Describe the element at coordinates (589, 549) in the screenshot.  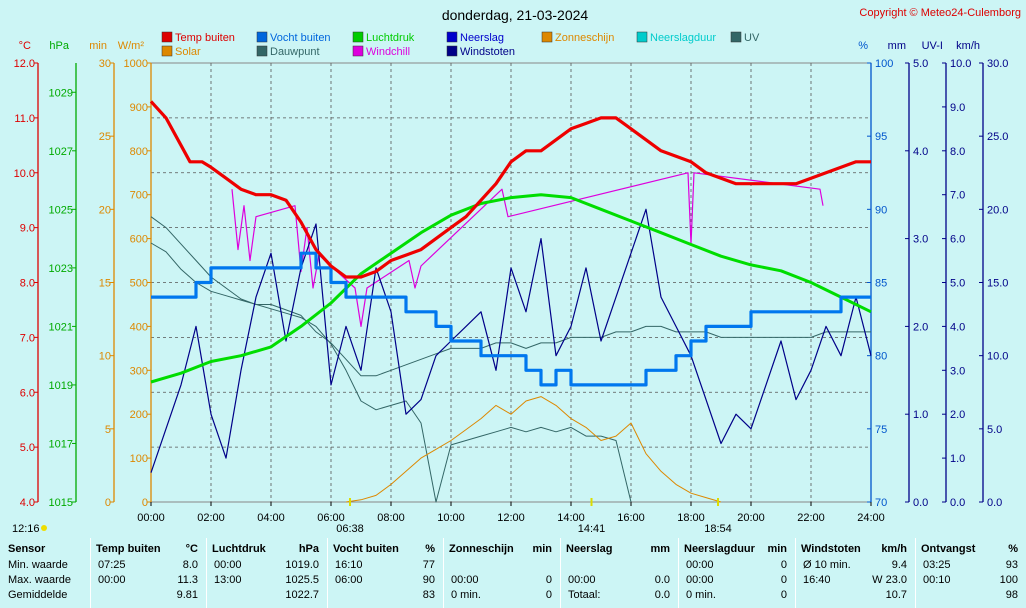
I see `stats-header: Neerslag` at that location.